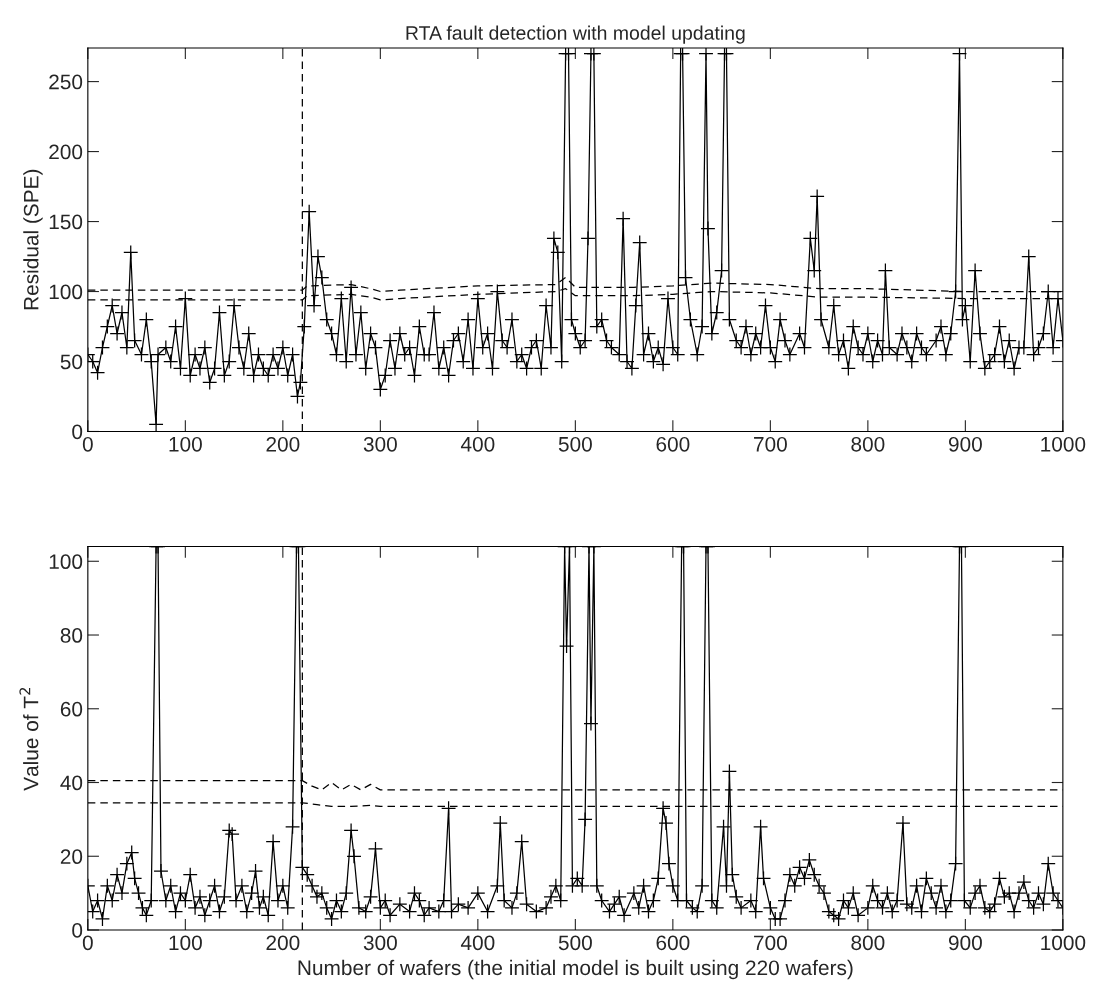 The width and height of the screenshot is (1098, 1000). Describe the element at coordinates (66, 82) in the screenshot. I see `y-tick-label: 250` at that location.